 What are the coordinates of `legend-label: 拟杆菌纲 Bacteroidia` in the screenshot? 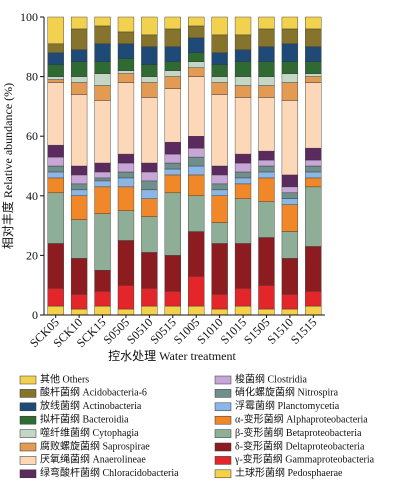 It's located at (84, 418).